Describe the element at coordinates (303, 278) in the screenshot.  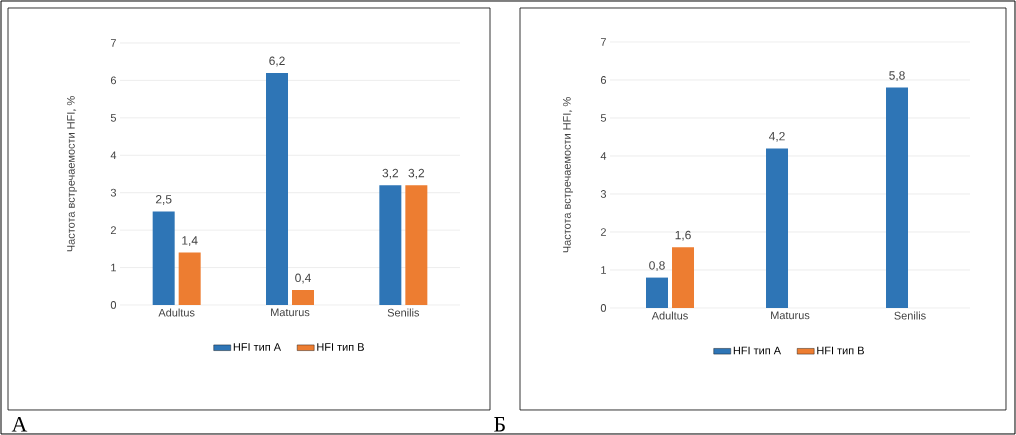
I see `data-label: 0,4` at that location.